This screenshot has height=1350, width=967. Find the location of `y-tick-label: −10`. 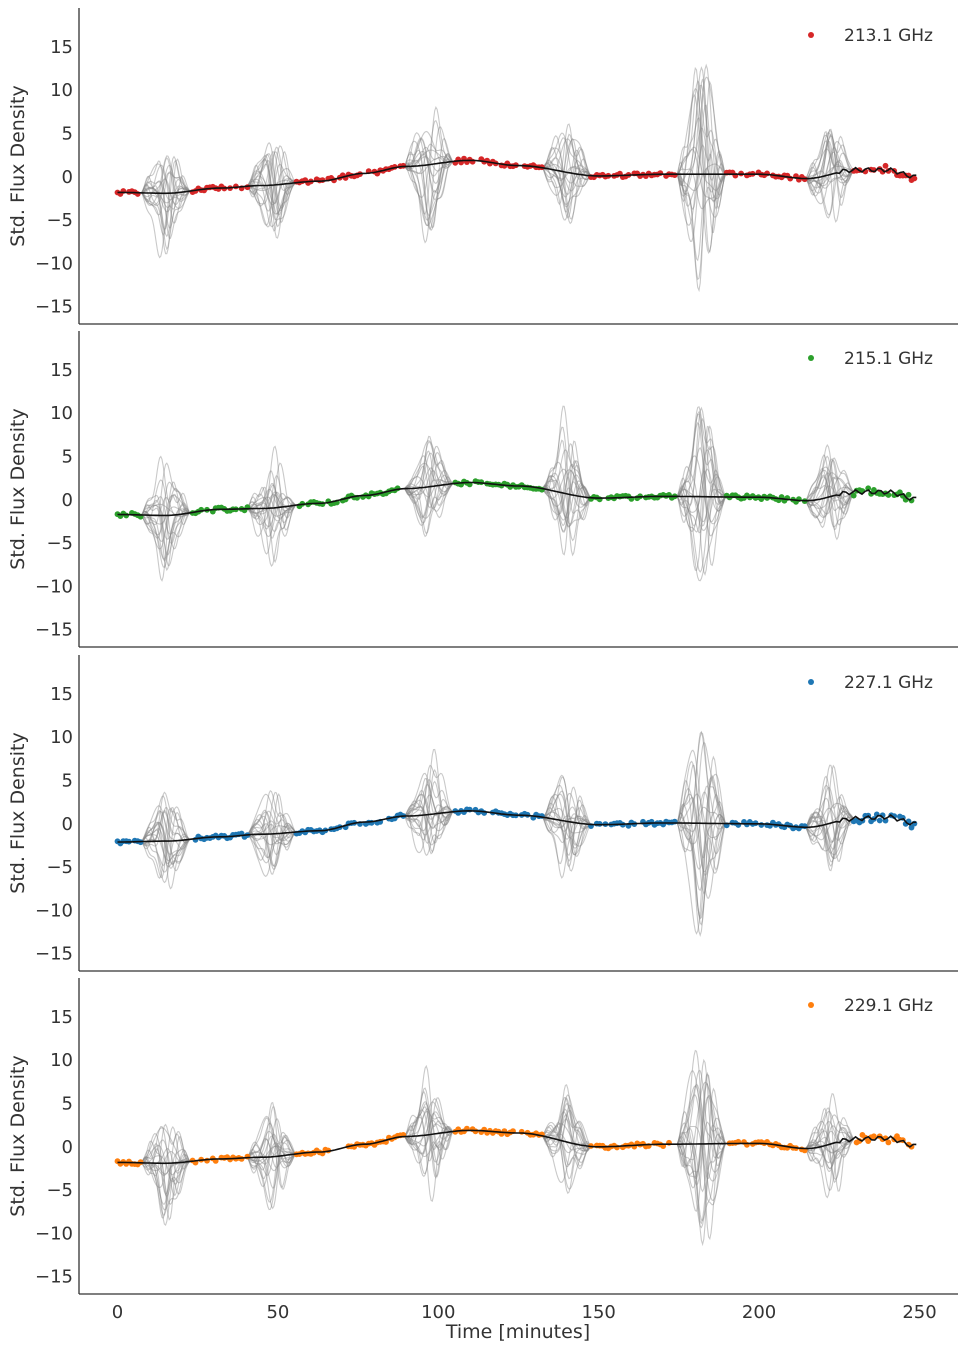

y-tick-label: −10 is located at coordinates (54, 910).